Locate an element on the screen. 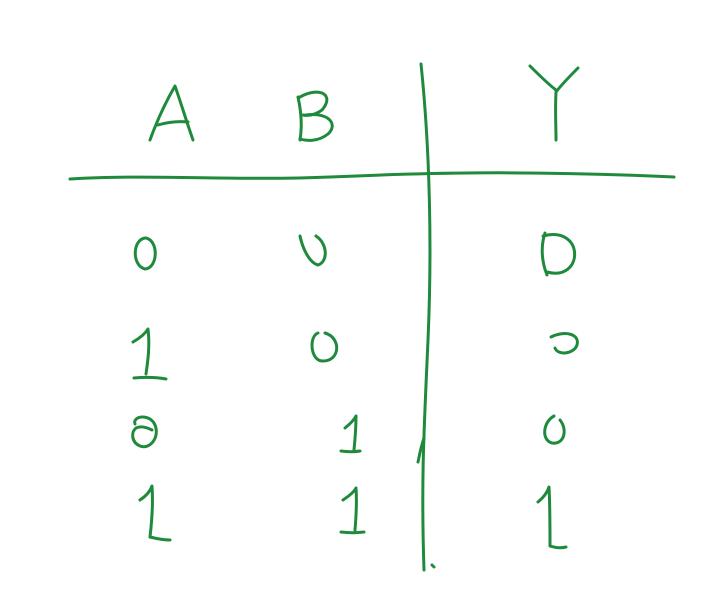 The image size is (726, 598). header-b is located at coordinates (315, 116).